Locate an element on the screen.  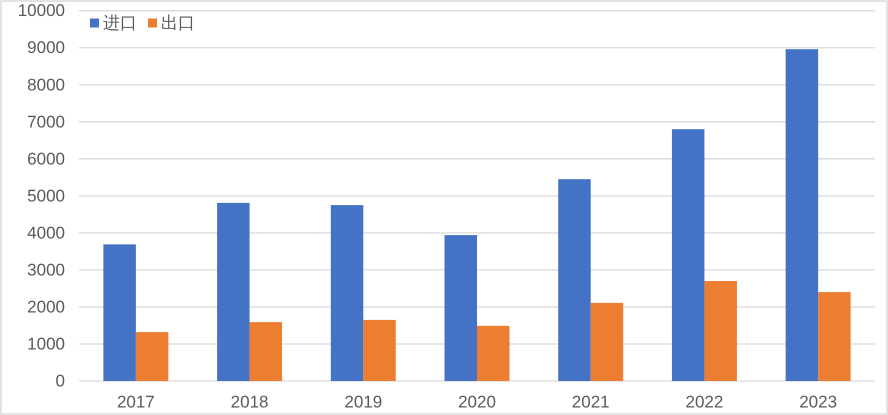
legend-label: 进口 is located at coordinates (120, 23).